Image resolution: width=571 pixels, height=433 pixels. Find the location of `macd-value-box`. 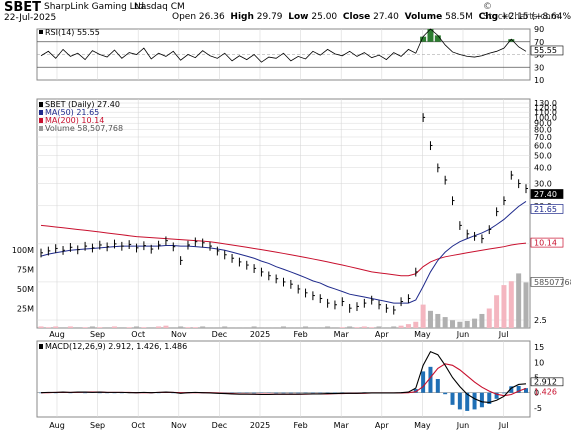

macd-value-box is located at coordinates (547, 382).